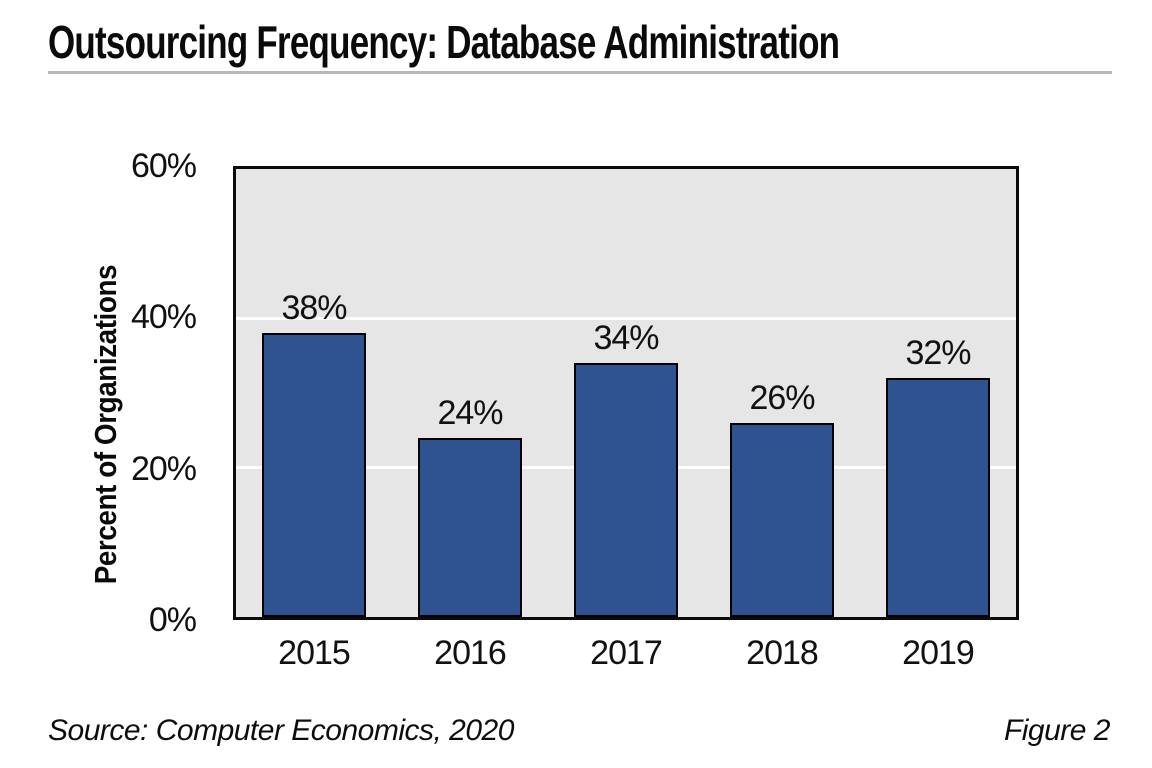 The height and width of the screenshot is (768, 1152). Describe the element at coordinates (163, 469) in the screenshot. I see `y-tick-20%: 20%` at that location.